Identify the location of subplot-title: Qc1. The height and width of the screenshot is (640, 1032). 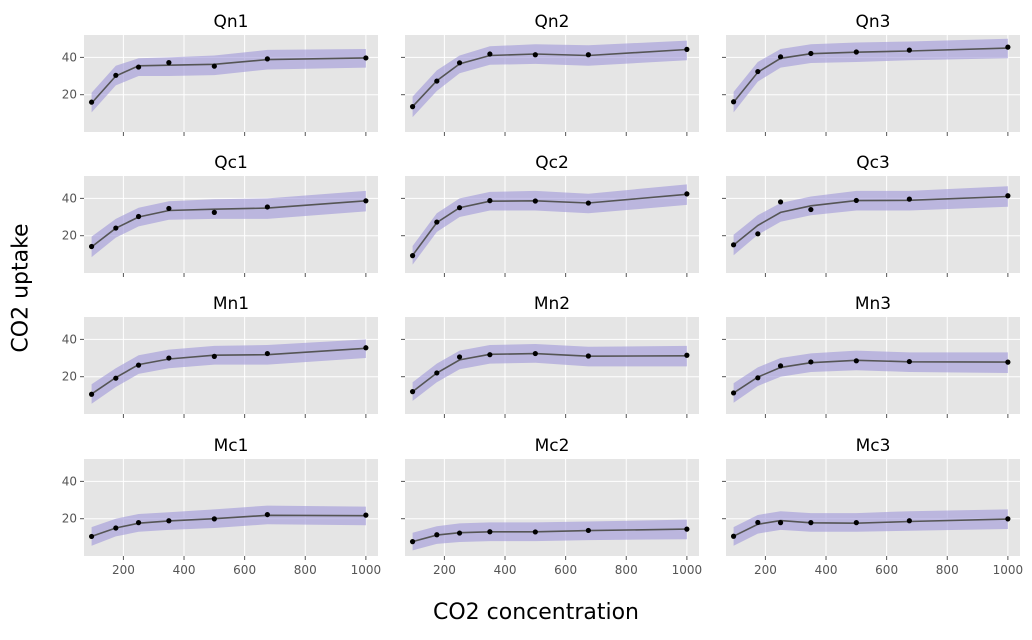
(231, 163).